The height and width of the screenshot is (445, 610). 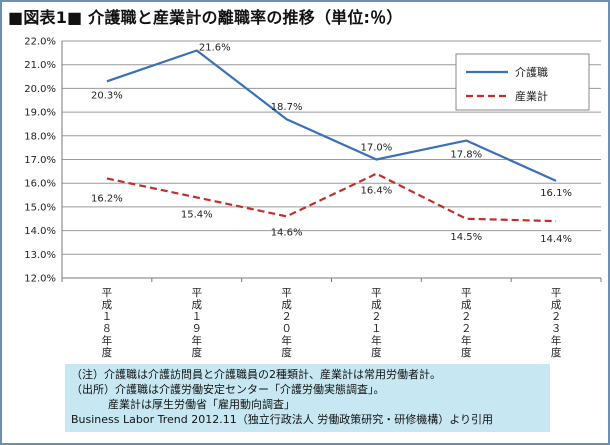 What do you see at coordinates (40, 160) in the screenshot?
I see `y-tick-label: 17.0%` at bounding box center [40, 160].